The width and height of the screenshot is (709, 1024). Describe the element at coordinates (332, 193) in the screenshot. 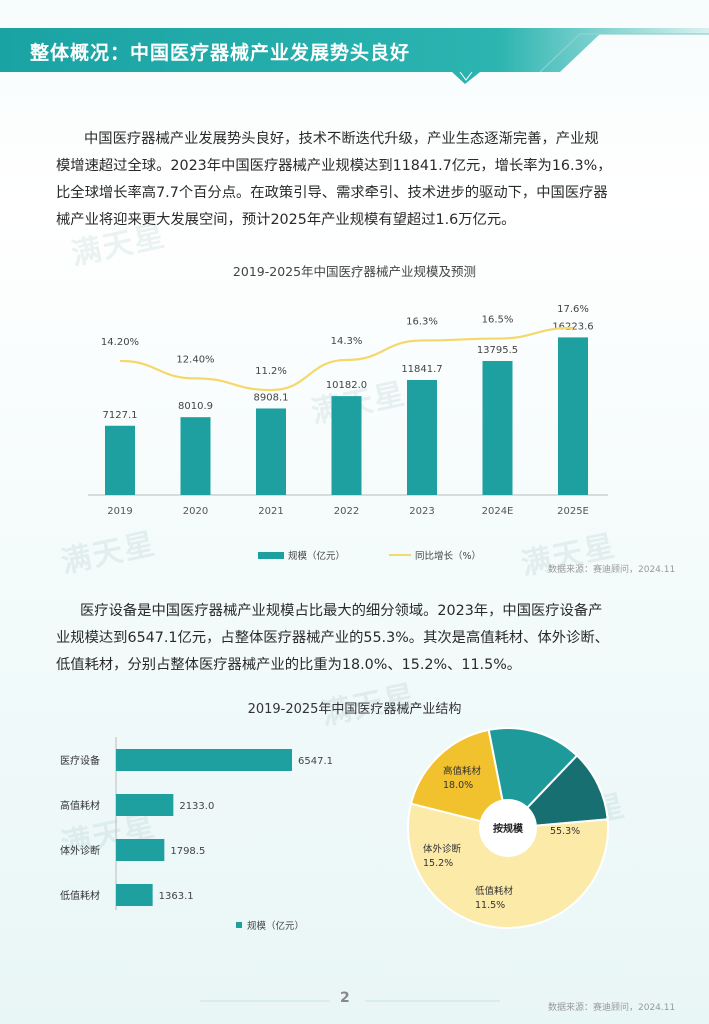

I see `paragraph-line: 比全球增长率高7.7个百分点。在政策引导、需求牵引、技术进步的驱动下，中国医疗器` at that location.